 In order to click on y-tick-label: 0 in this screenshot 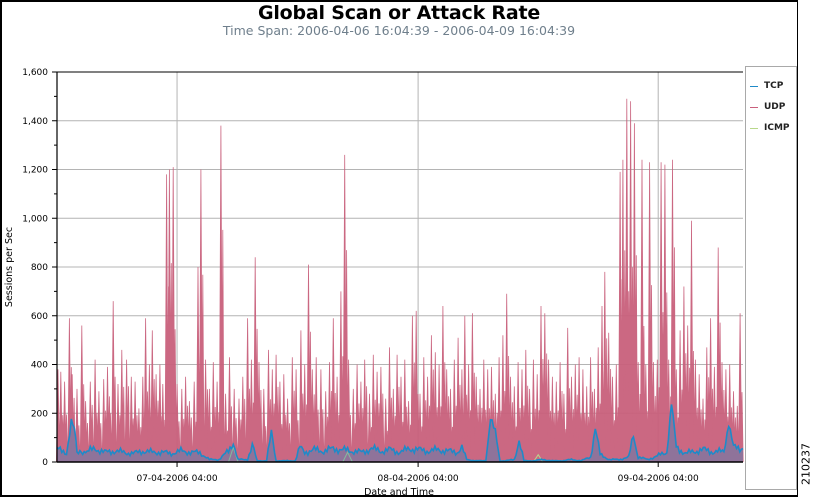, I will do `click(45, 463)`.